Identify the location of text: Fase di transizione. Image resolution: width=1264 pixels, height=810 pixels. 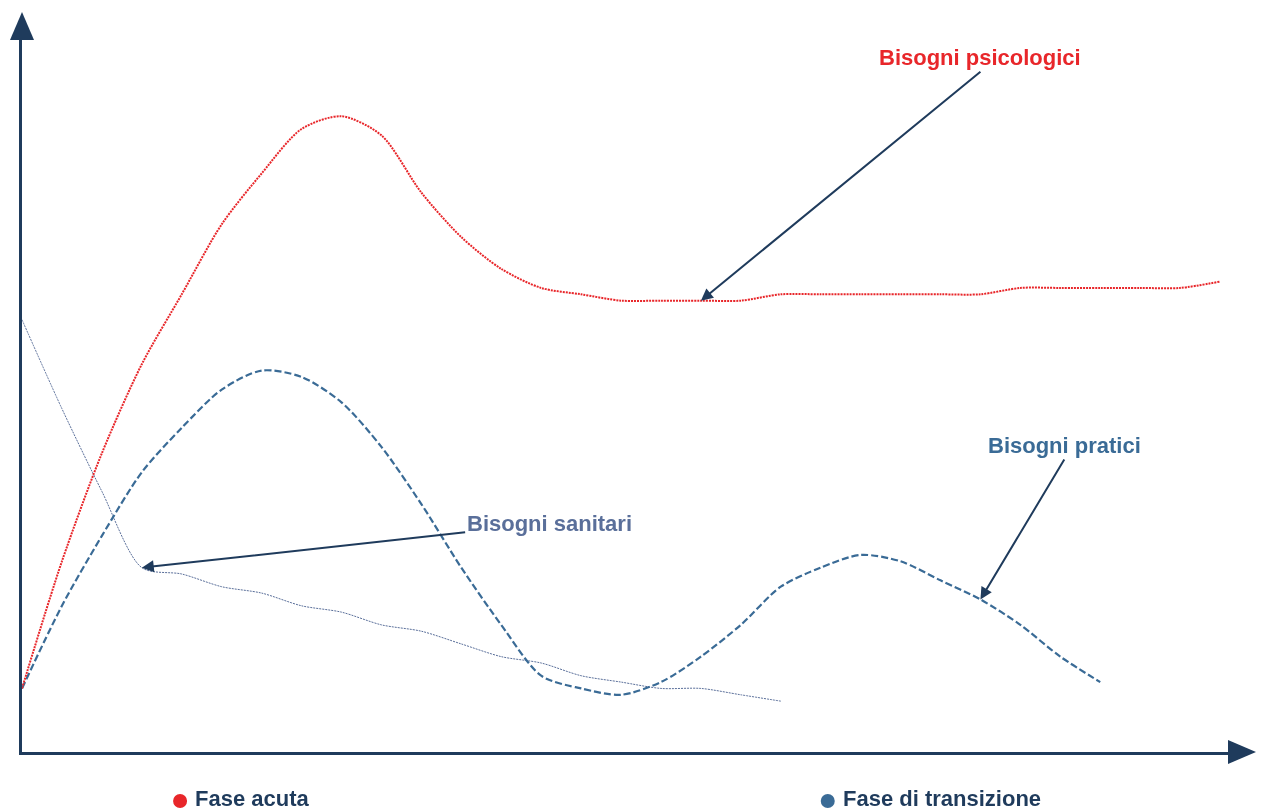
(942, 798).